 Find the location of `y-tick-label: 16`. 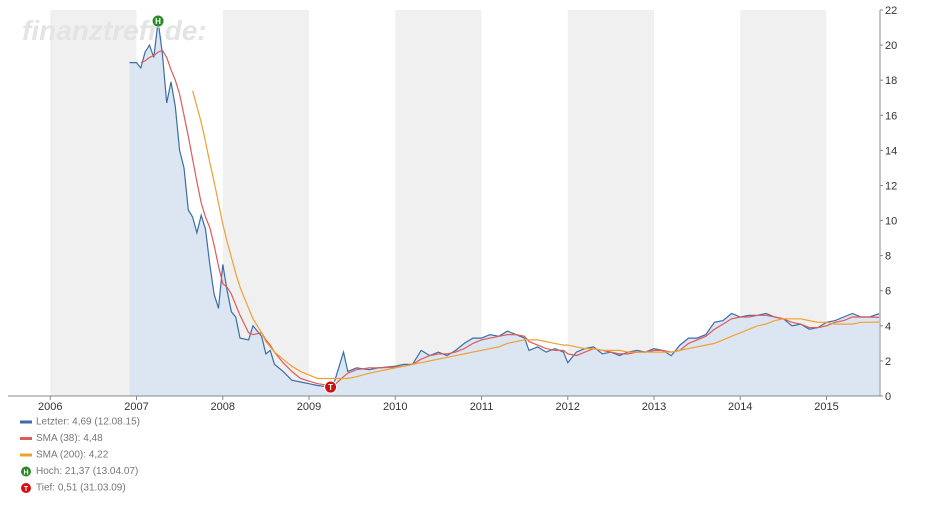

y-tick-label: 16 is located at coordinates (891, 116).